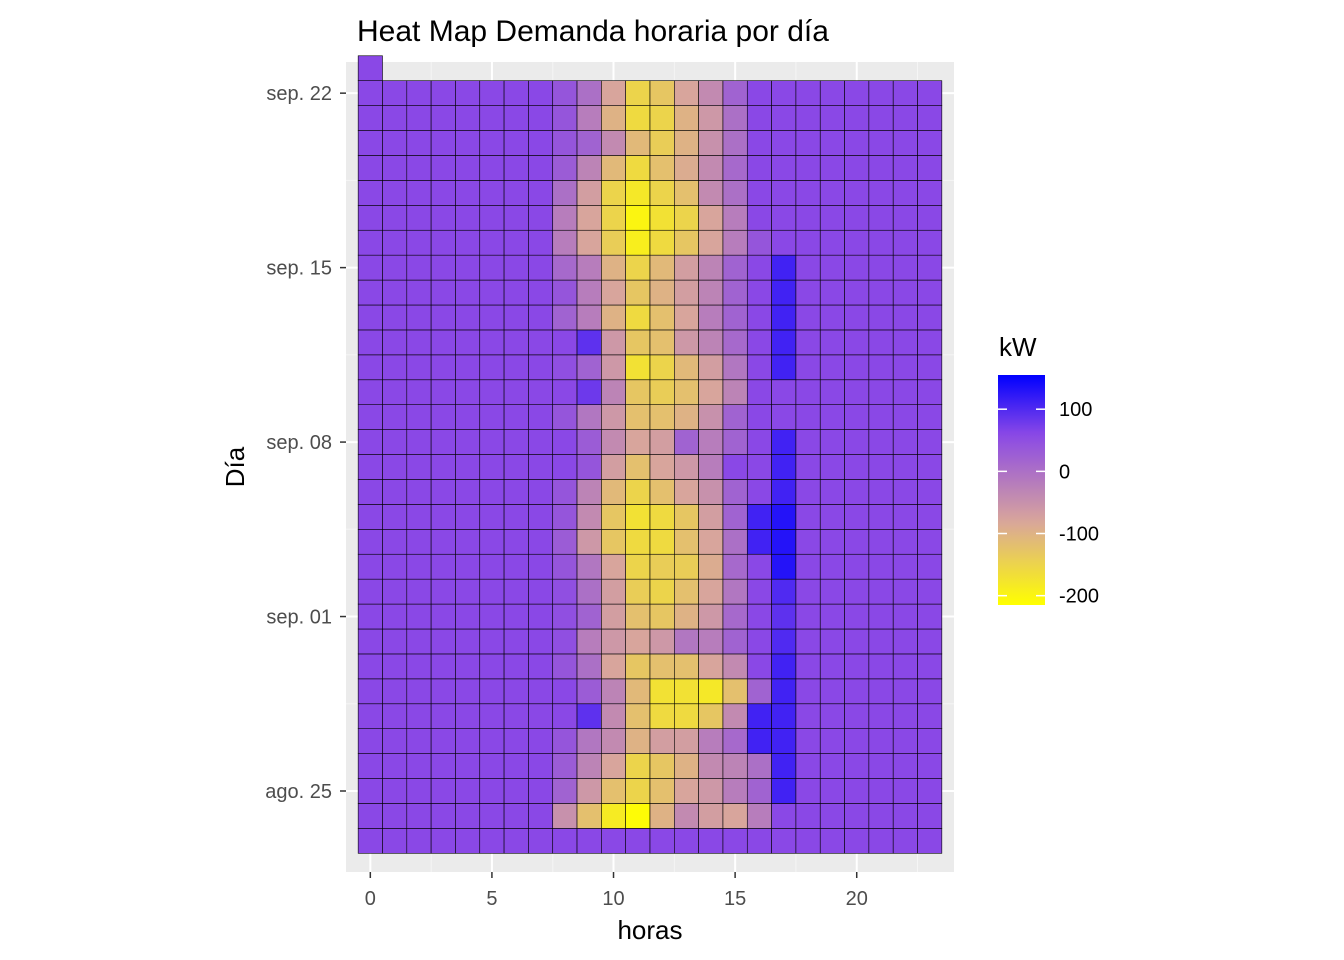 The image size is (1344, 960). What do you see at coordinates (613, 691) in the screenshot?
I see `cell-day-2-h10` at bounding box center [613, 691].